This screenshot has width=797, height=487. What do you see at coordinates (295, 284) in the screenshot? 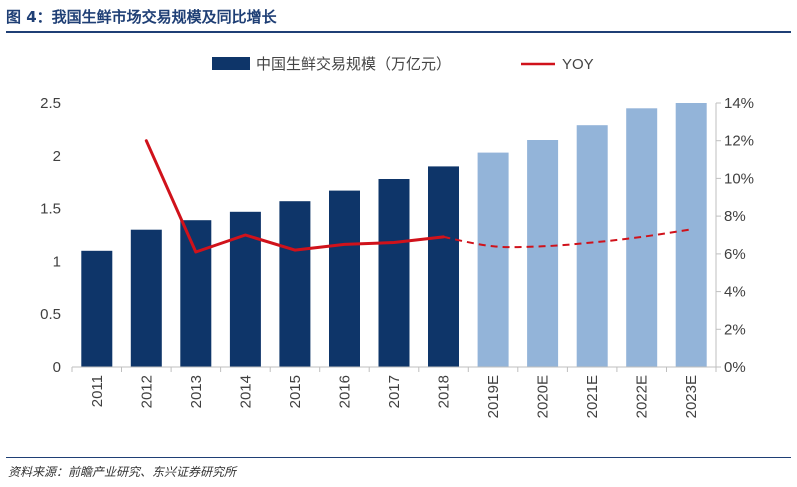
I see `bar-2015` at bounding box center [295, 284].